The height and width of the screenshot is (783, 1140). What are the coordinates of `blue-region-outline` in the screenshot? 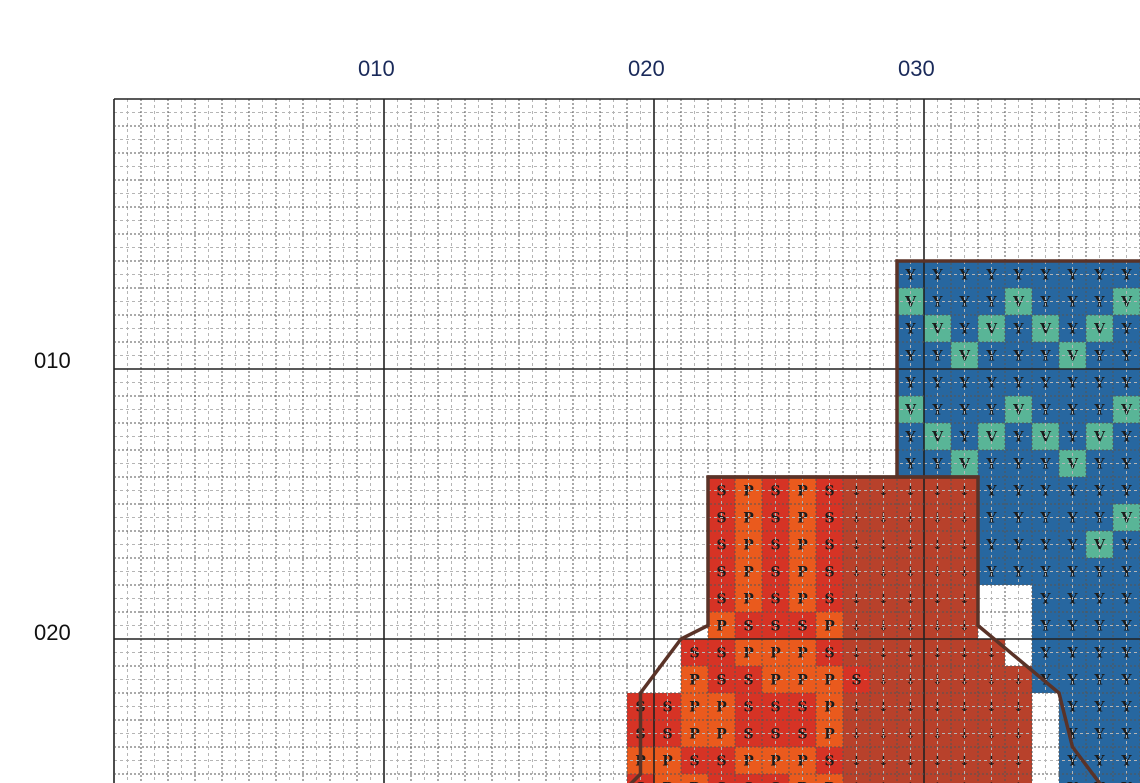 It's located at (1017, 368).